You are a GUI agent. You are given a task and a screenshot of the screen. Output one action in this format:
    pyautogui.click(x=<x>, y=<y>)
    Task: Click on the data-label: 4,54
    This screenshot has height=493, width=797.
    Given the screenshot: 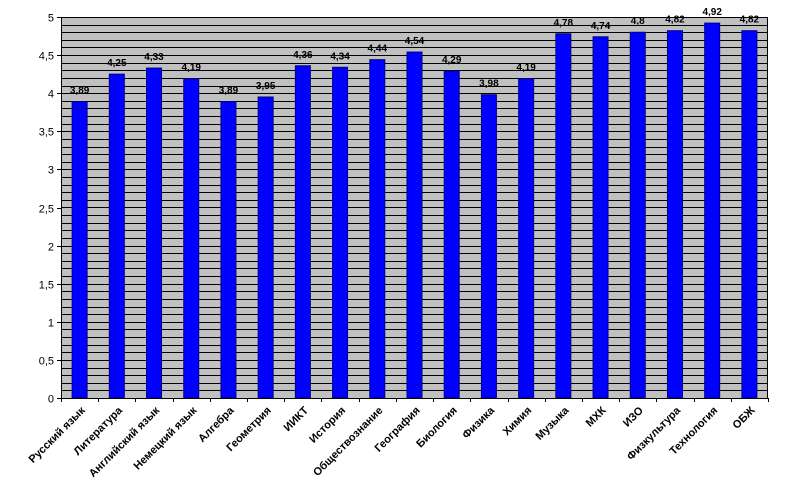 What is the action you would take?
    pyautogui.click(x=415, y=41)
    